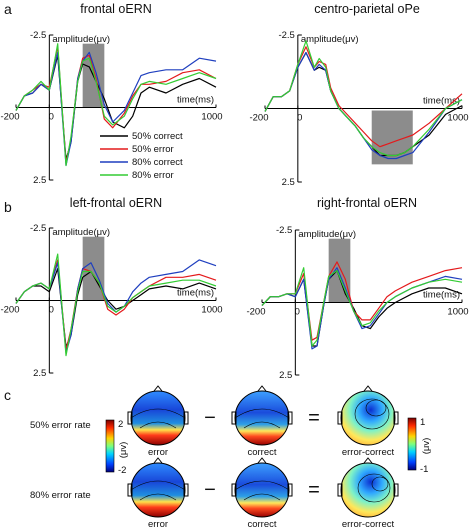 This screenshot has height=531, width=474. What do you see at coordinates (116, 9) in the screenshot?
I see `chart-title-frontal: frontal oERN` at bounding box center [116, 9].